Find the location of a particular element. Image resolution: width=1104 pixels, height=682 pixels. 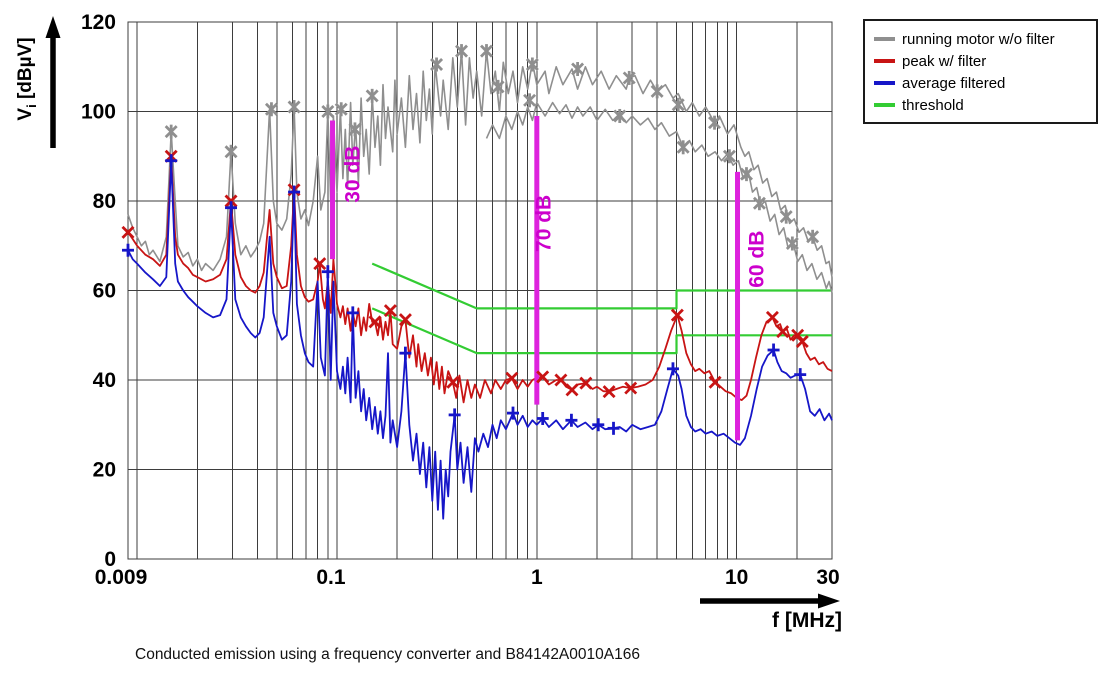

legend-item: peak w/ filter is located at coordinates (981, 61).